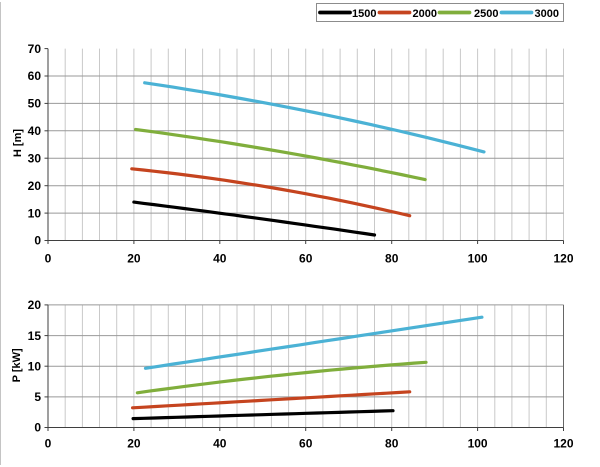 The width and height of the screenshot is (600, 467). I want to click on svg-text: 50, so click(35, 104).